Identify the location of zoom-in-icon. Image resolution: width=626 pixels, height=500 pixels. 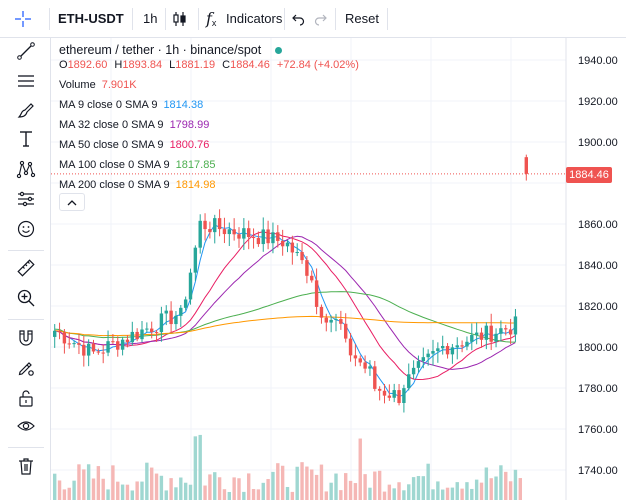
(26, 298).